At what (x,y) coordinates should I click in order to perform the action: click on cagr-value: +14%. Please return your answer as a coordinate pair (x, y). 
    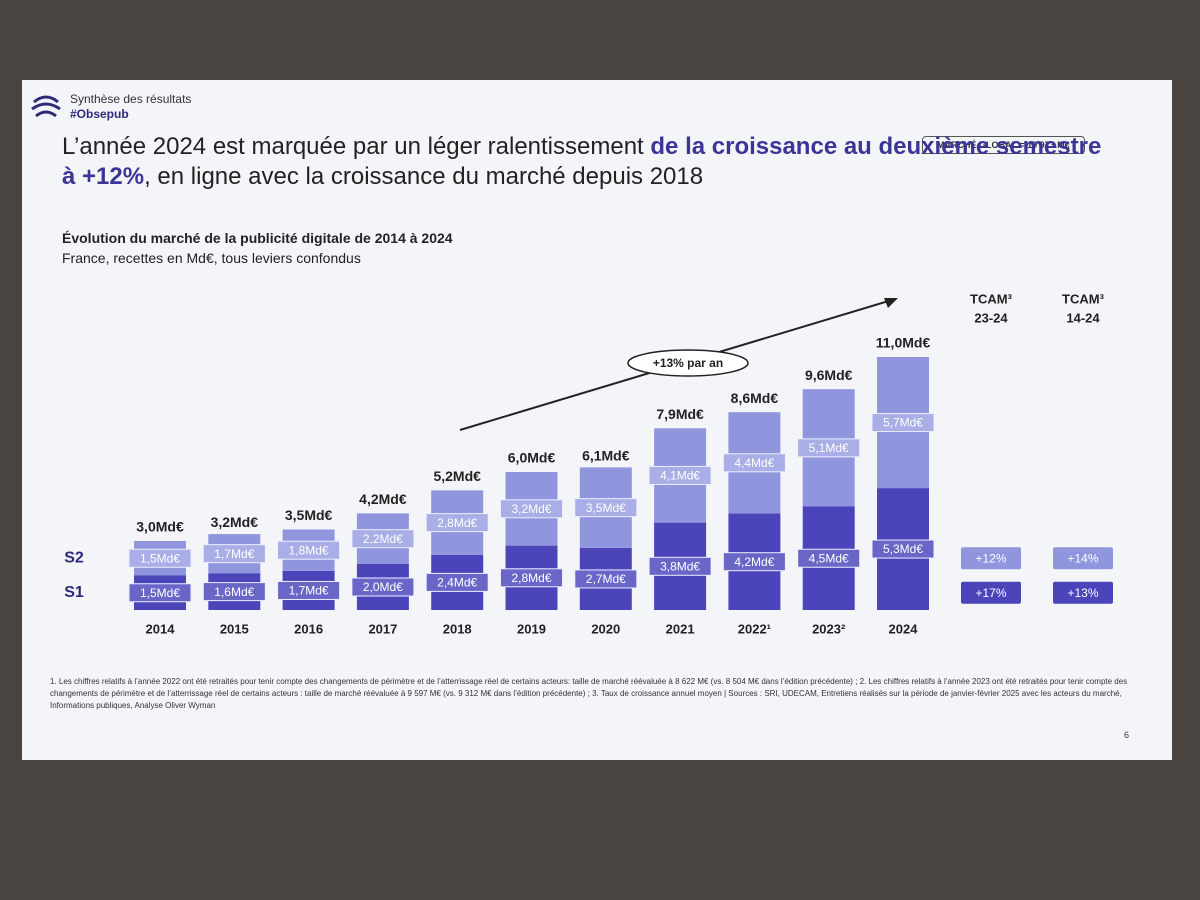
    Looking at the image, I should click on (1082, 558).